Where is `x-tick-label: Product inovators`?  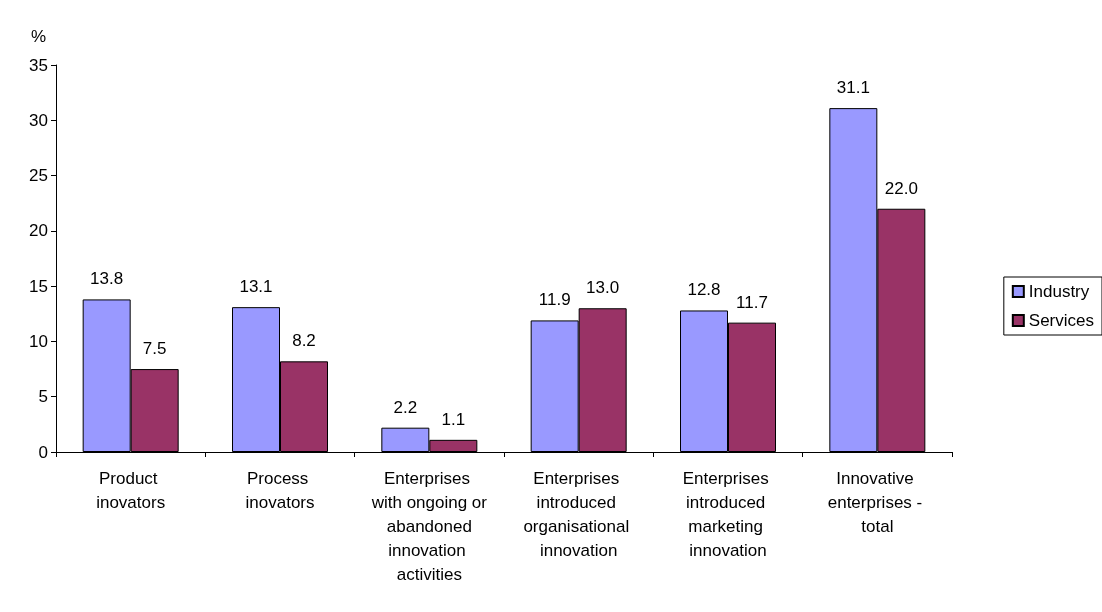 x-tick-label: Product inovators is located at coordinates (131, 490).